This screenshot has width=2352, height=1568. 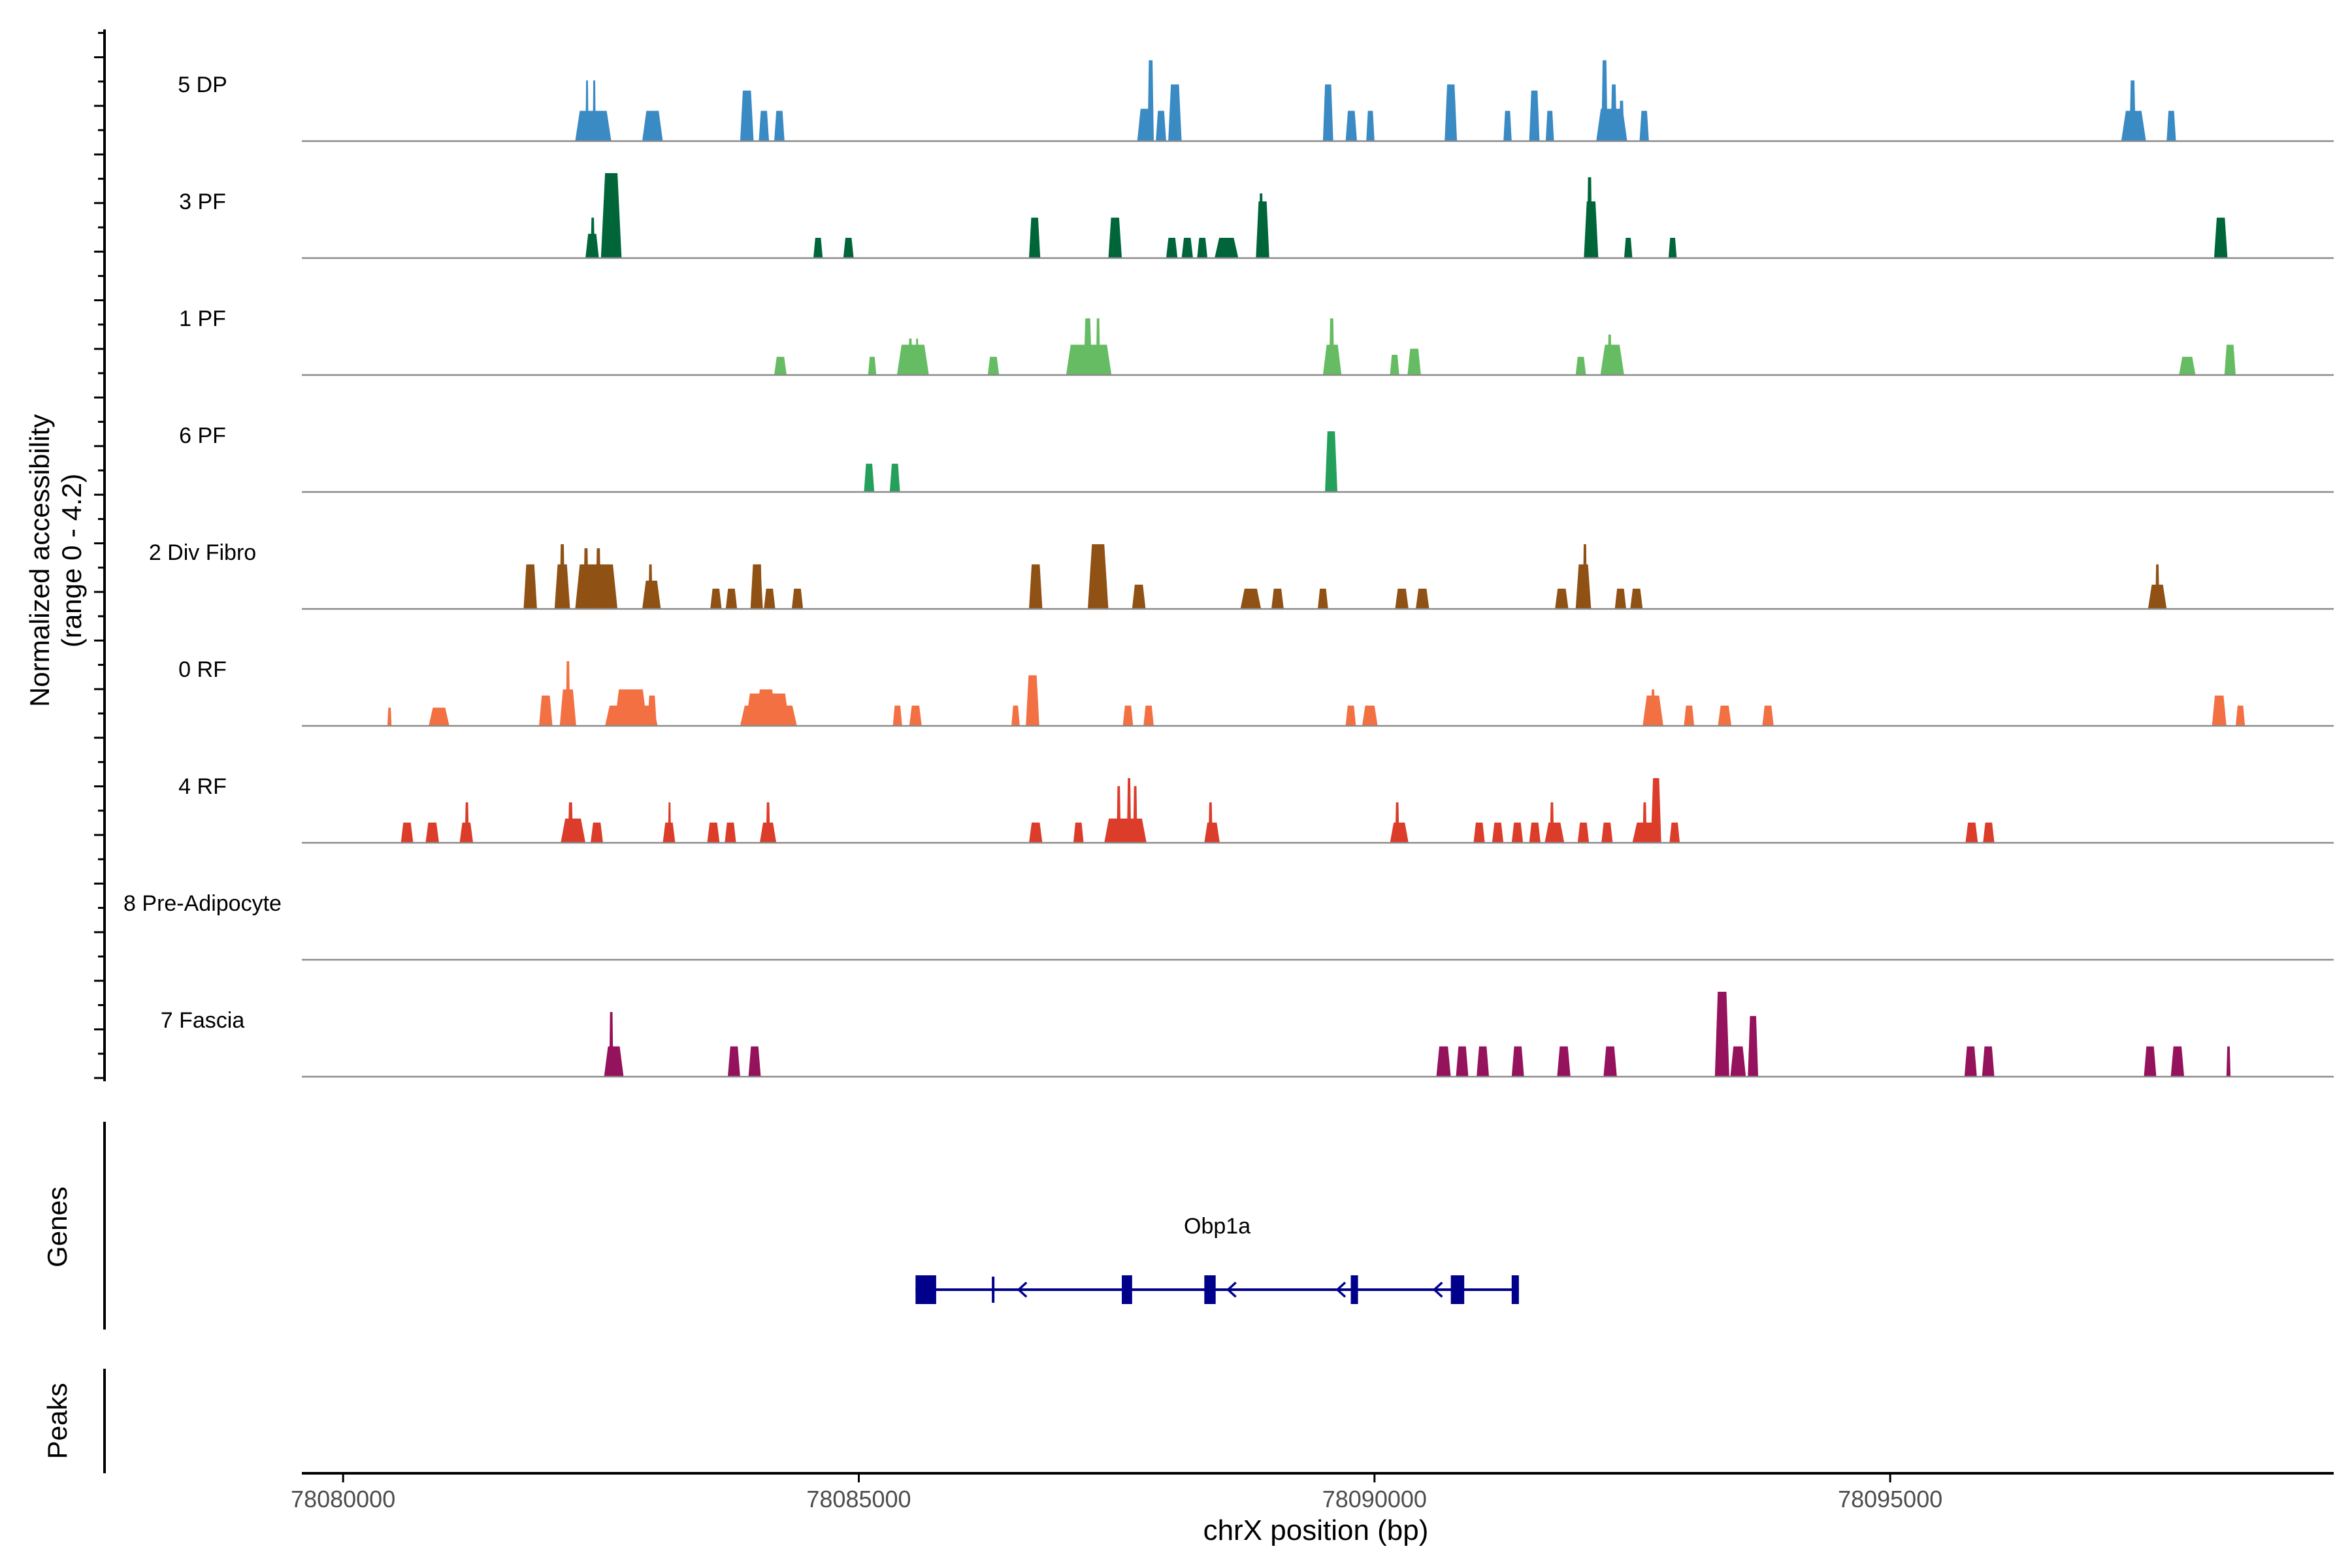 What do you see at coordinates (1374, 1499) in the screenshot?
I see `x-tick-label: 78090000` at bounding box center [1374, 1499].